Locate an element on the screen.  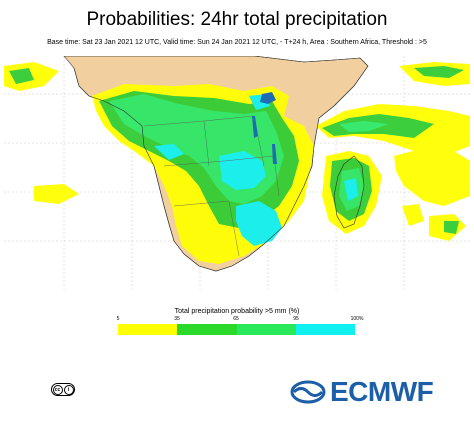
chart-title: Probabilities: 24hr total precipitation is located at coordinates (237, 19).